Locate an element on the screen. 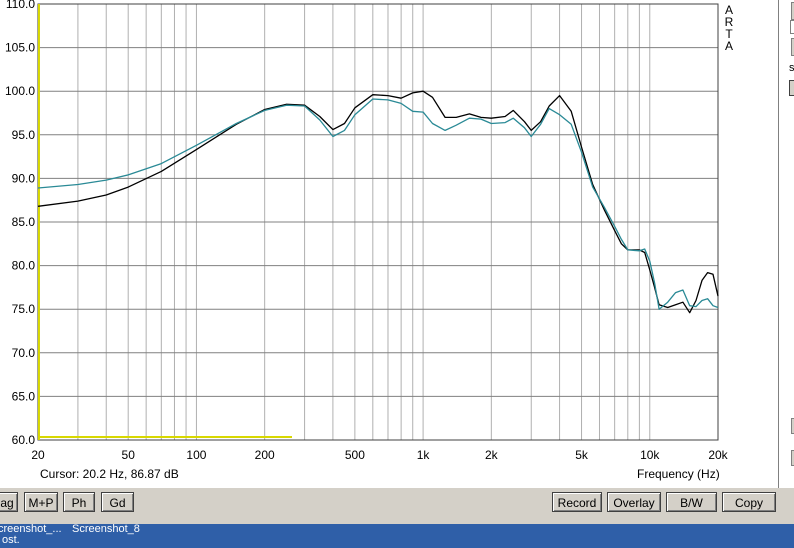 This screenshot has height=548, width=794. mp-button: M+P is located at coordinates (41, 502).